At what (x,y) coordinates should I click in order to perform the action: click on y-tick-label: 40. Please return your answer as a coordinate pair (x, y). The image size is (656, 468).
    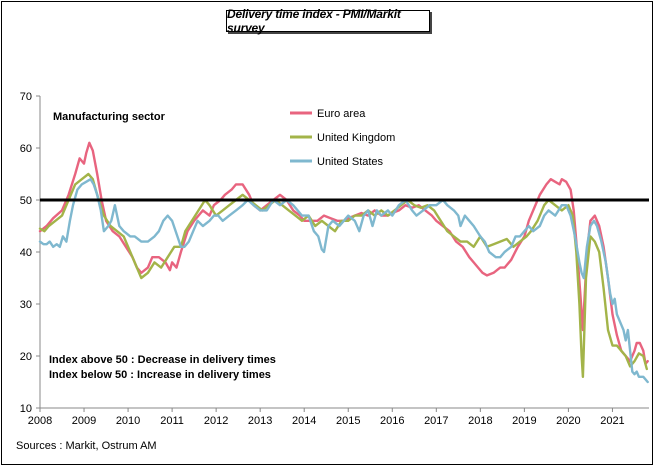
    Looking at the image, I should click on (26, 253).